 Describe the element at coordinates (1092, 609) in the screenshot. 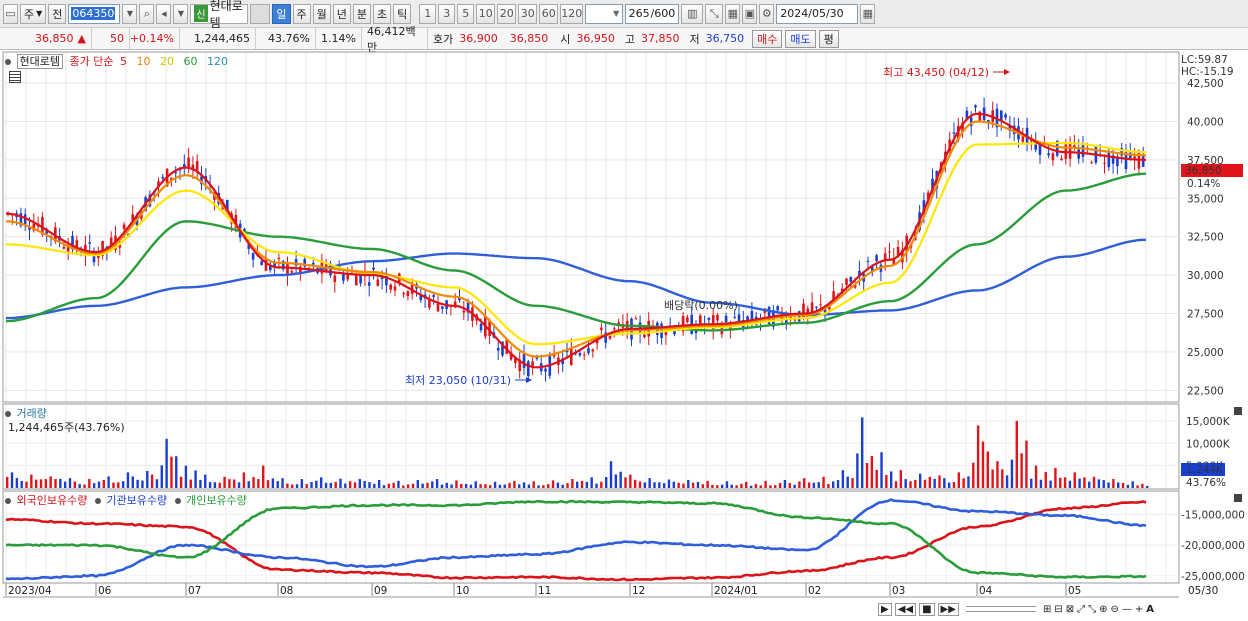

I see `tool-icon-5: ⤡` at that location.